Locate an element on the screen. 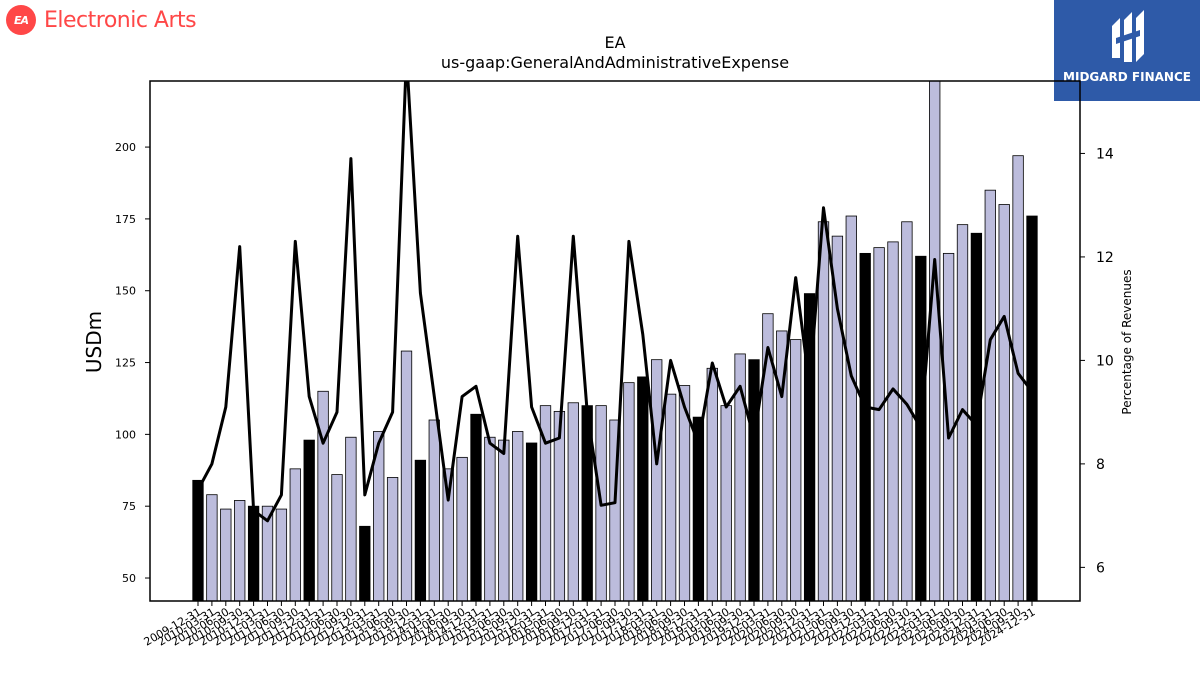 The image size is (1200, 675). chart-title: EA is located at coordinates (614, 42).